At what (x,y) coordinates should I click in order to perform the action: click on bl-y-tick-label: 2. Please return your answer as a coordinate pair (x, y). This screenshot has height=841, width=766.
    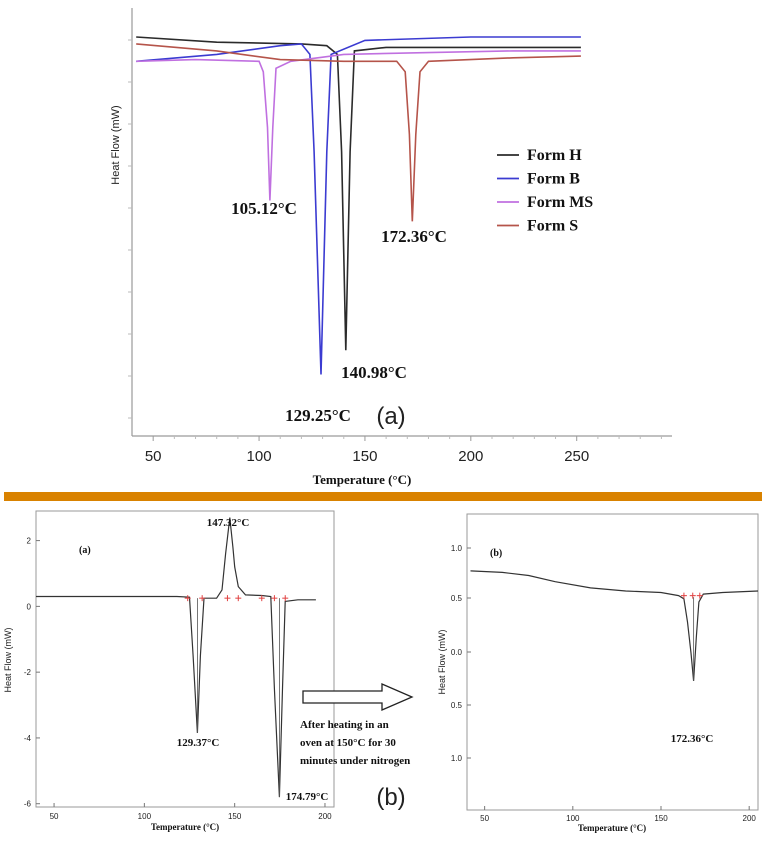
    Looking at the image, I should click on (29, 541).